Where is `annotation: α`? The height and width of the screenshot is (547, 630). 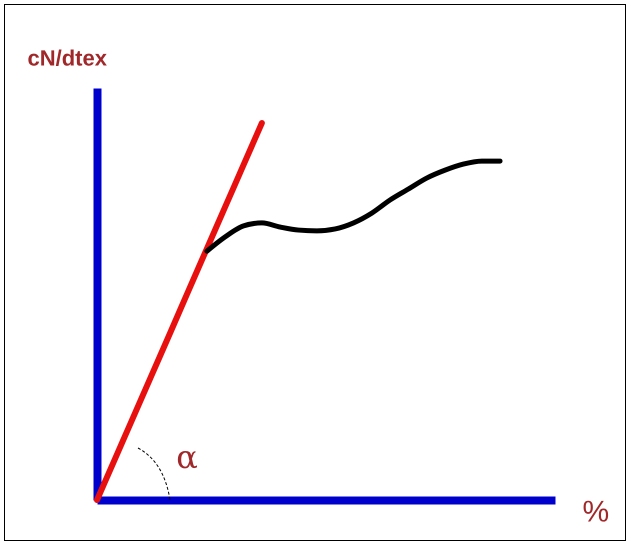
annotation: α is located at coordinates (187, 457).